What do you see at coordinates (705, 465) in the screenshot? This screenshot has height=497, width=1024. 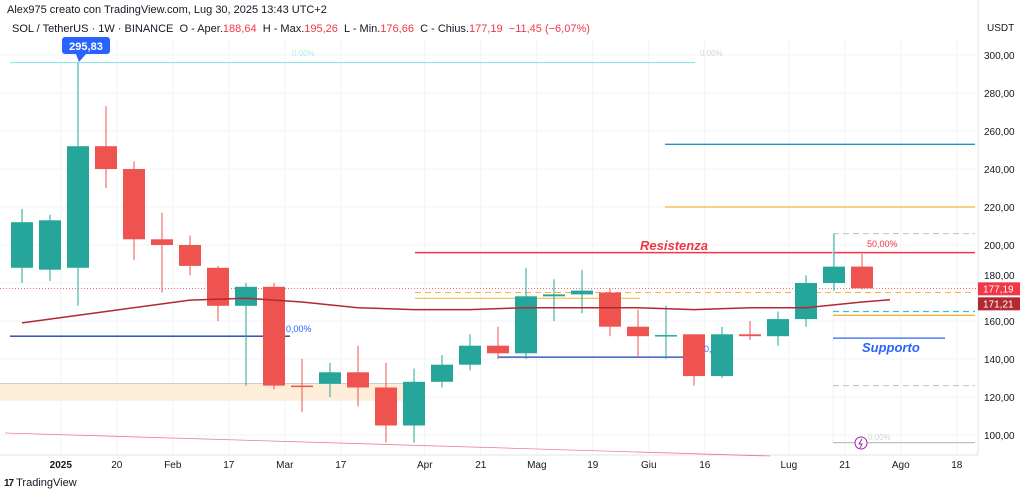 I see `x-tick-label: 16` at bounding box center [705, 465].